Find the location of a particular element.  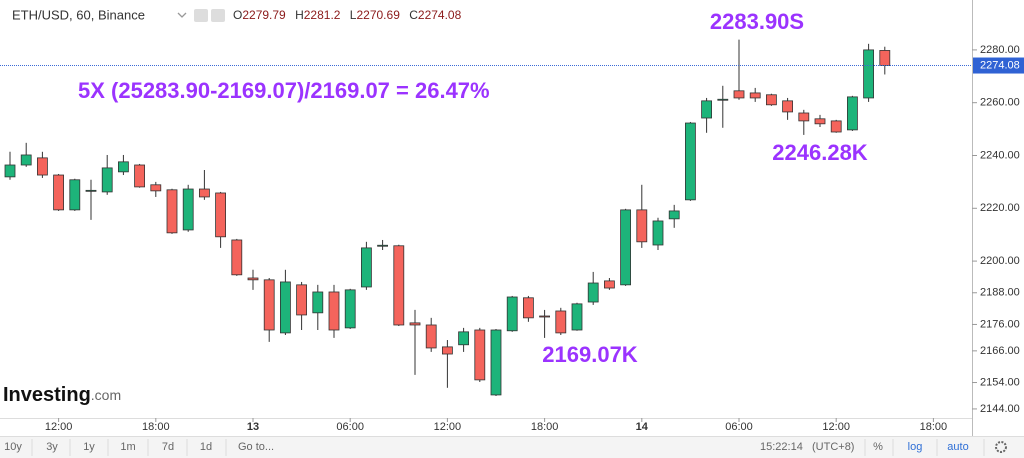

ohlc-label: L is located at coordinates (353, 15).